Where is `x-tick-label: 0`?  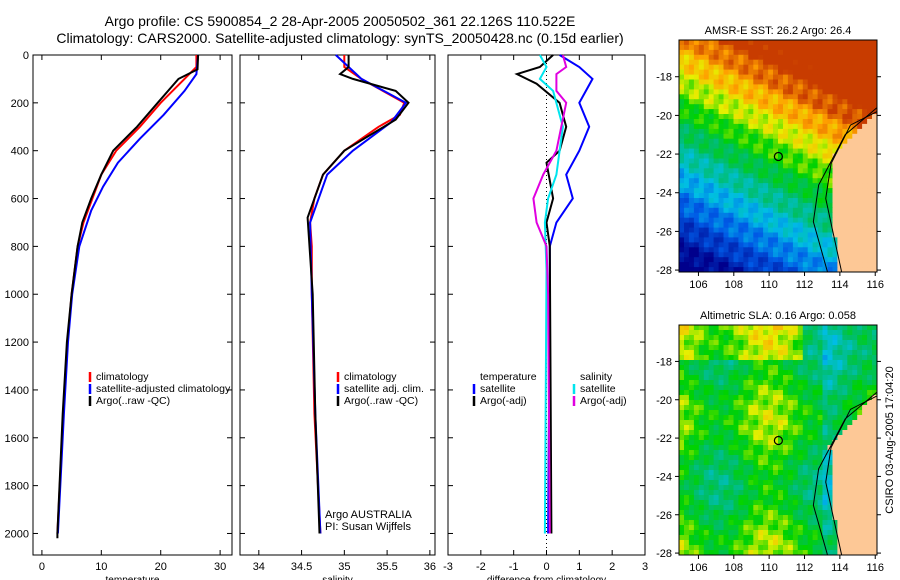
x-tick-label: 0 is located at coordinates (546, 567).